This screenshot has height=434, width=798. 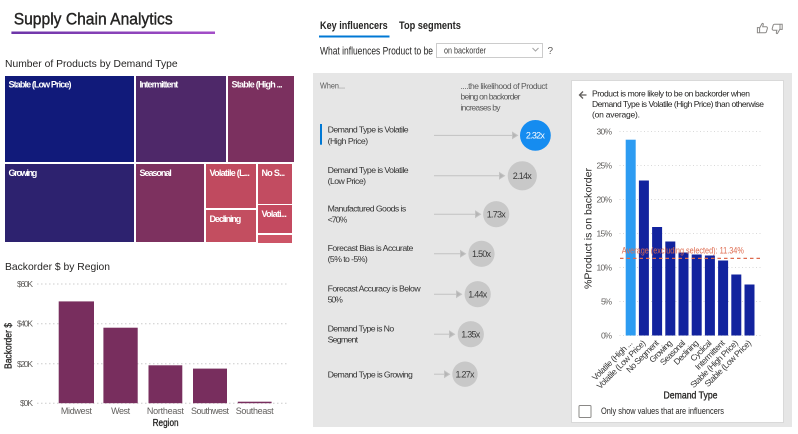 I want to click on svg-text: 1.35x, so click(x=471, y=334).